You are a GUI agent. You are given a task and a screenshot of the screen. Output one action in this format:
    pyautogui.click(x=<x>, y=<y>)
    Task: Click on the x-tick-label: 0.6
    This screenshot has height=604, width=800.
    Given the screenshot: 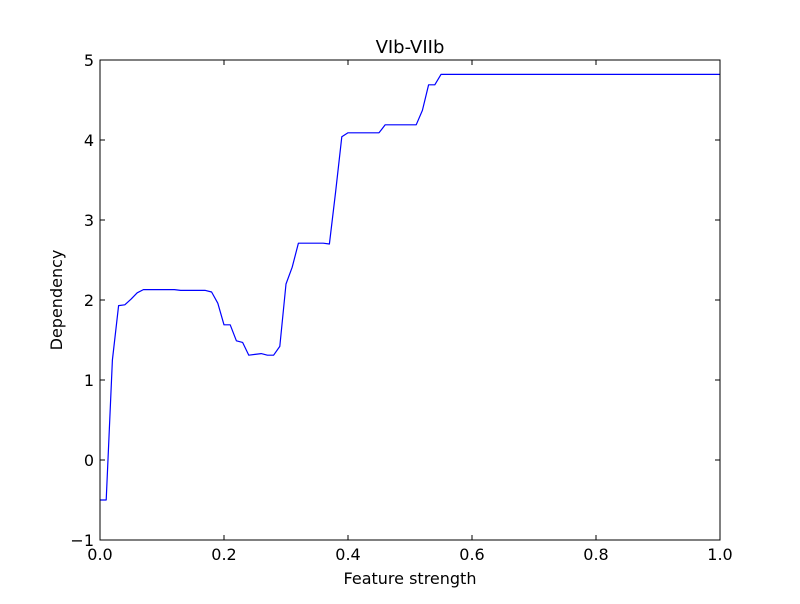 What is the action you would take?
    pyautogui.click(x=471, y=554)
    